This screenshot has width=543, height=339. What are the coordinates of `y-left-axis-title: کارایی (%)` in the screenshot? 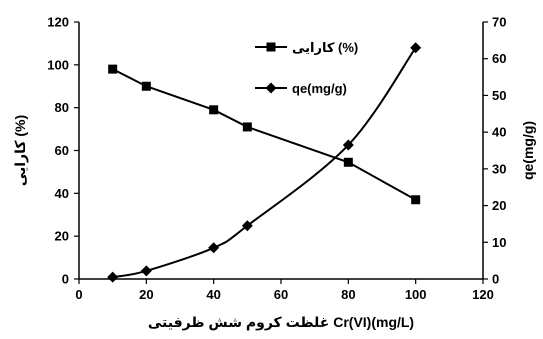 It's located at (20, 150).